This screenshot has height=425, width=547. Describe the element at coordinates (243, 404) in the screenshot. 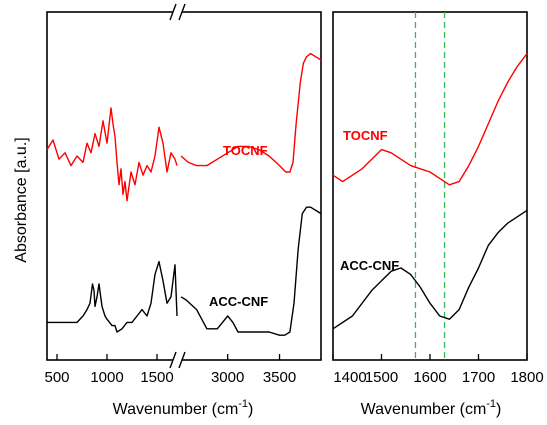

I see `left-x-axis-label-sup: -1` at that location.